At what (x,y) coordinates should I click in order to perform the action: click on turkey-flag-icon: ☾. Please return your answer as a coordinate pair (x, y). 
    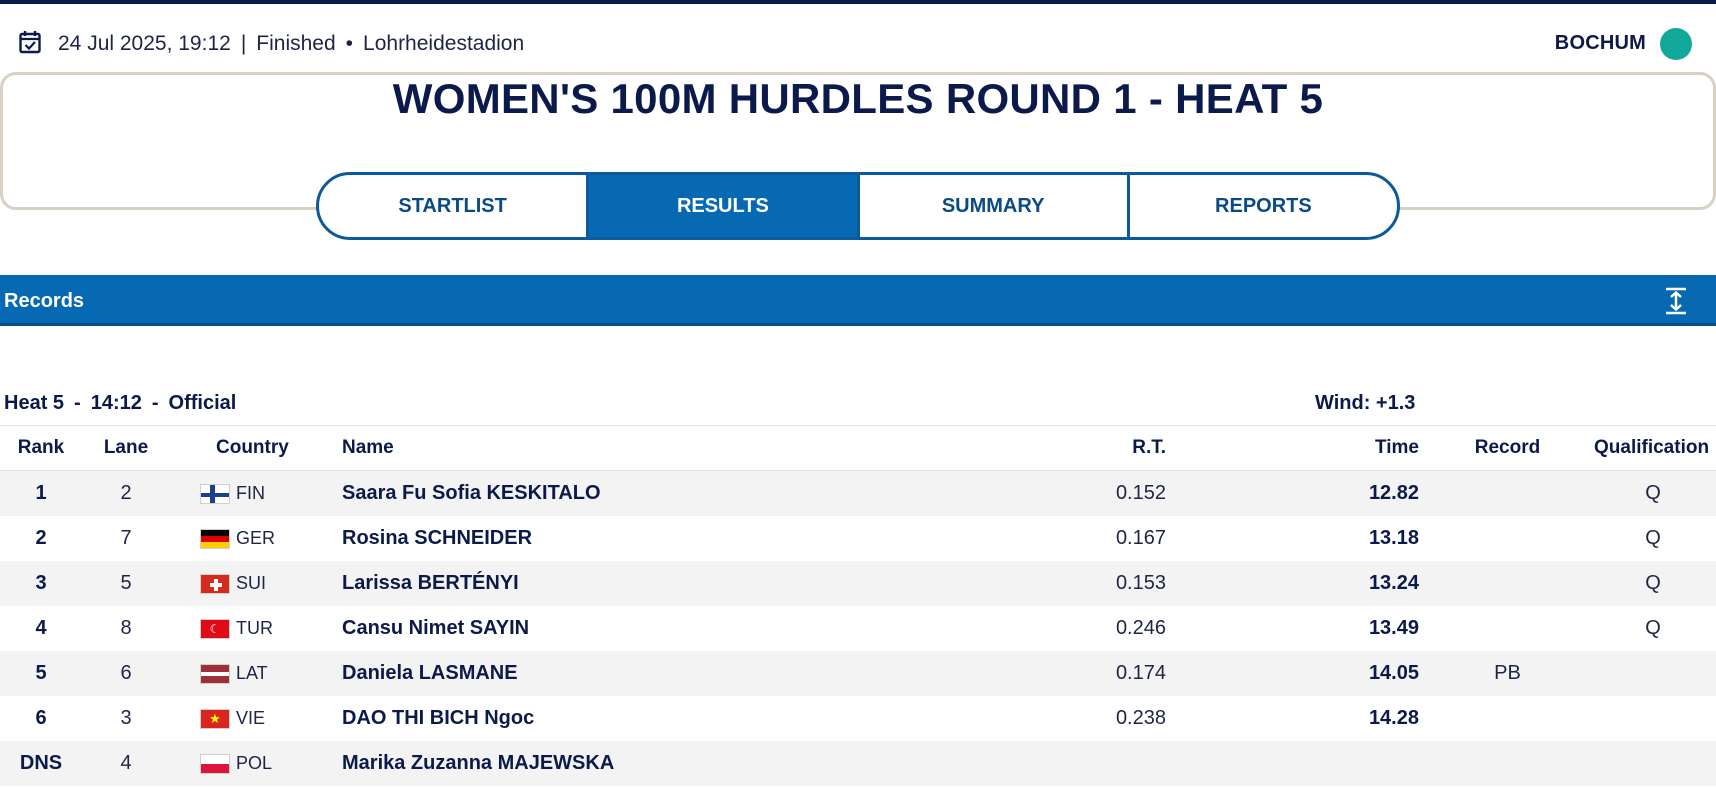
    Looking at the image, I should click on (215, 628).